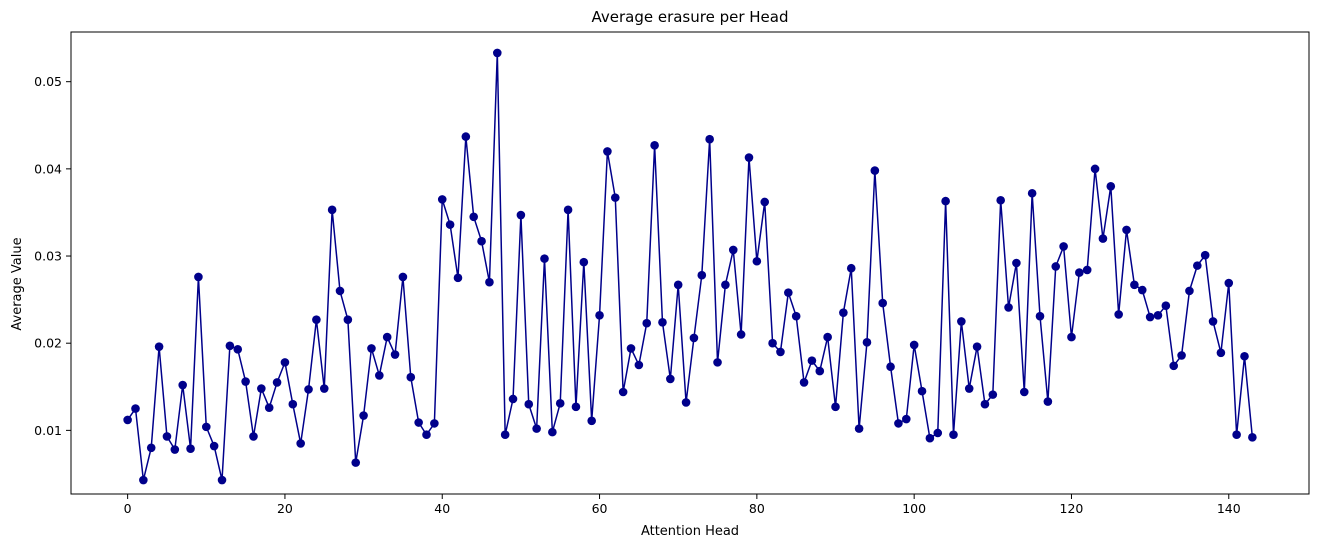 This screenshot has width=1320, height=547. Describe the element at coordinates (690, 531) in the screenshot. I see `x-axis-title: Attention Head` at that location.